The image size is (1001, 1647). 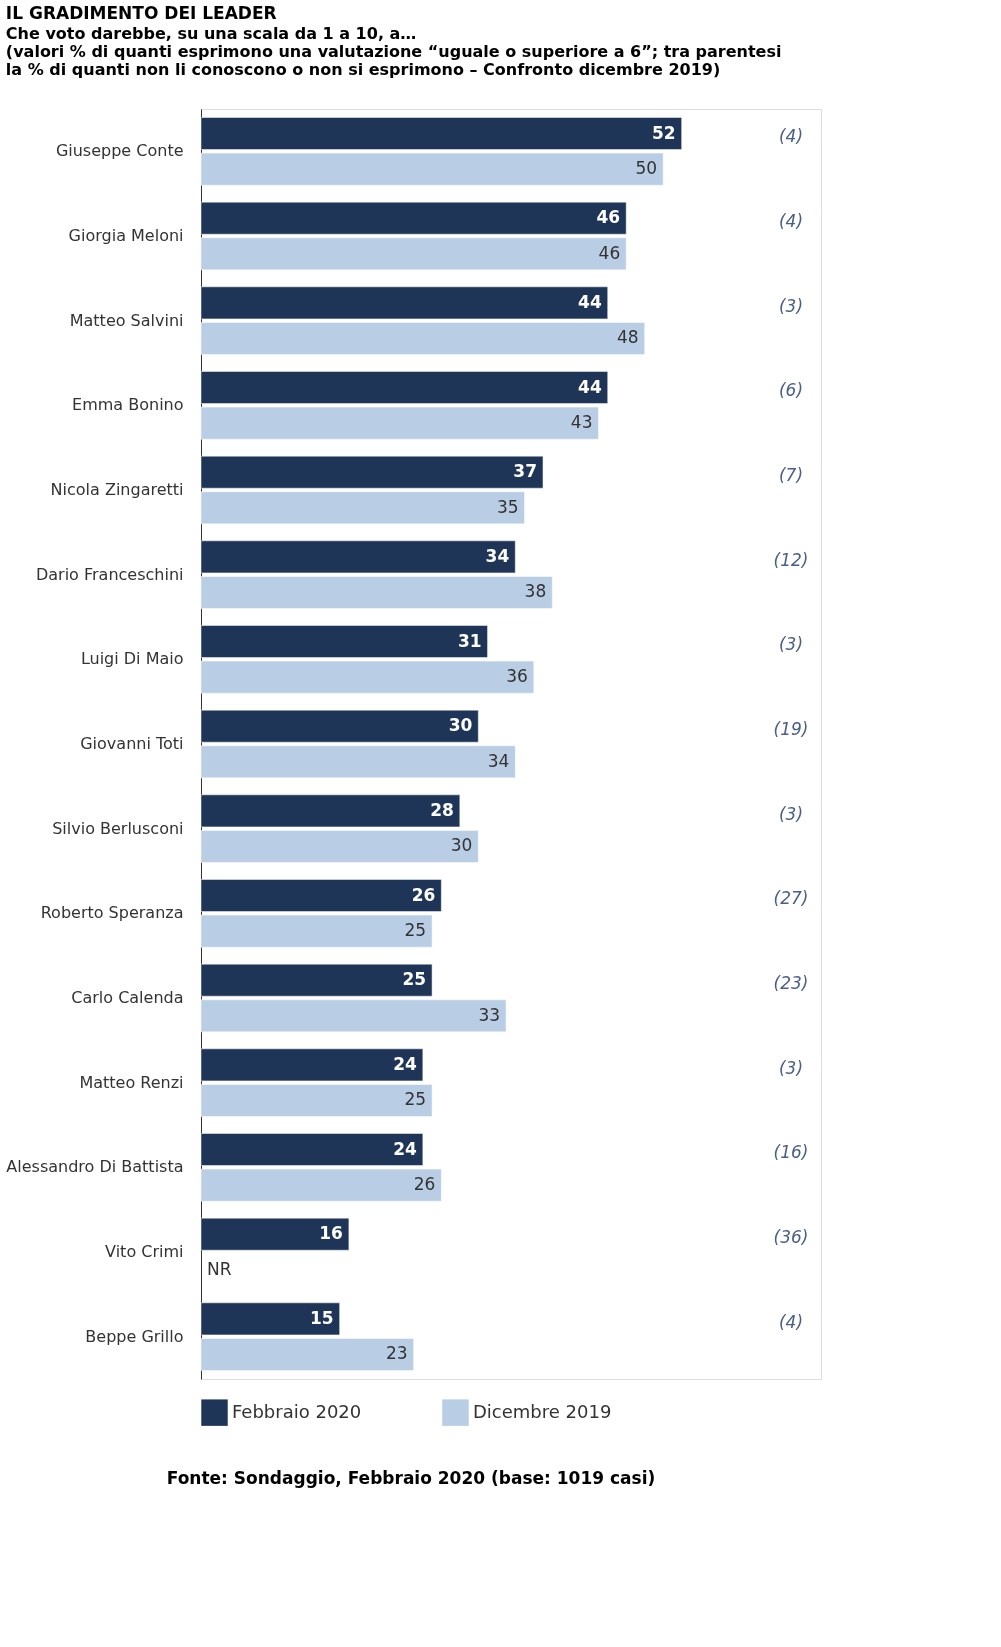 I want to click on data-label: 38, so click(x=535, y=591).